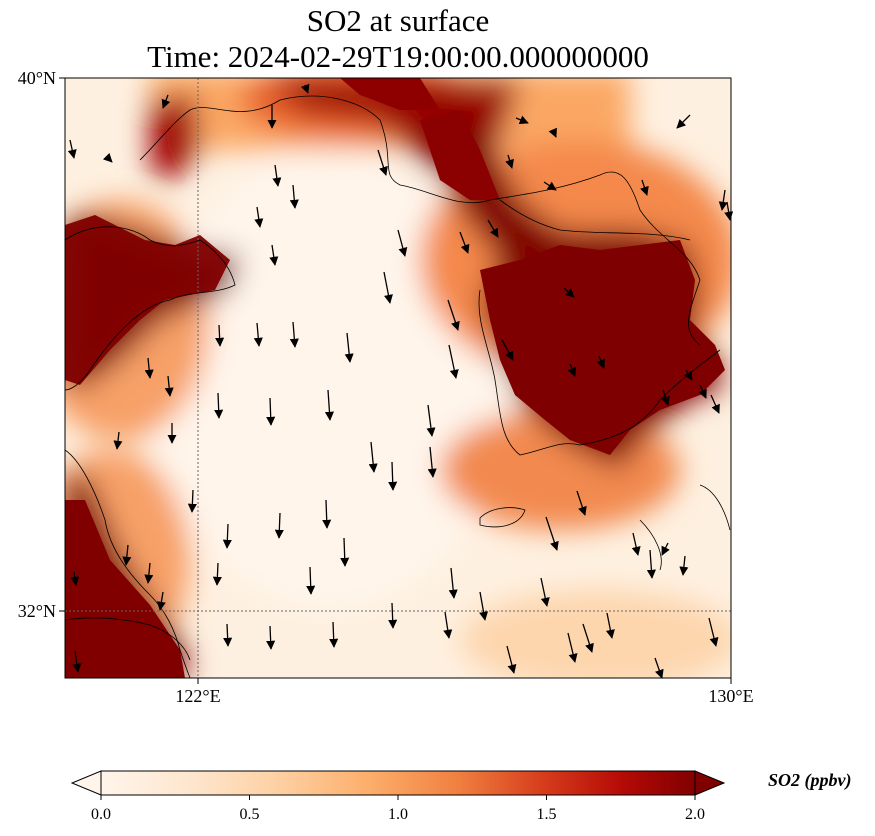  What do you see at coordinates (710, 783) in the screenshot?
I see `colorbar-extend-max` at bounding box center [710, 783].